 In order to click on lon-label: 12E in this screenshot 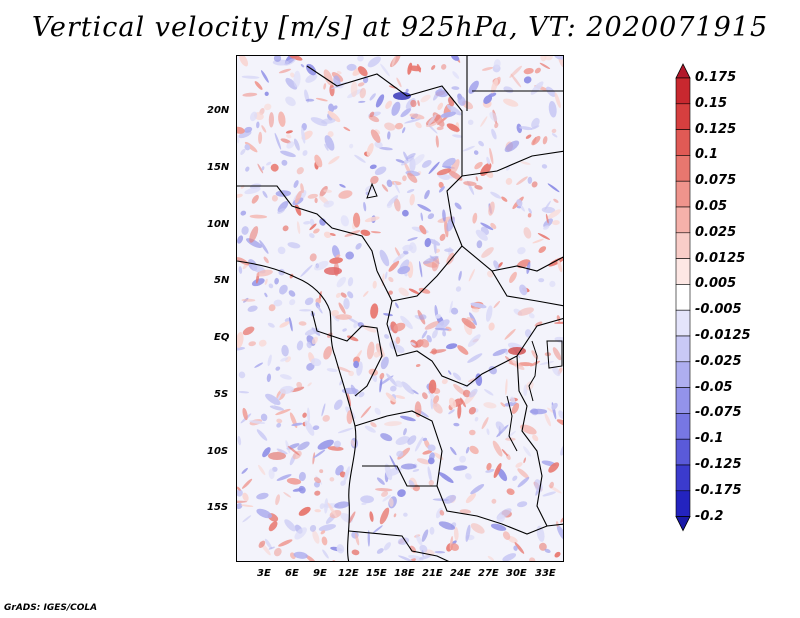, I will do `click(348, 573)`.